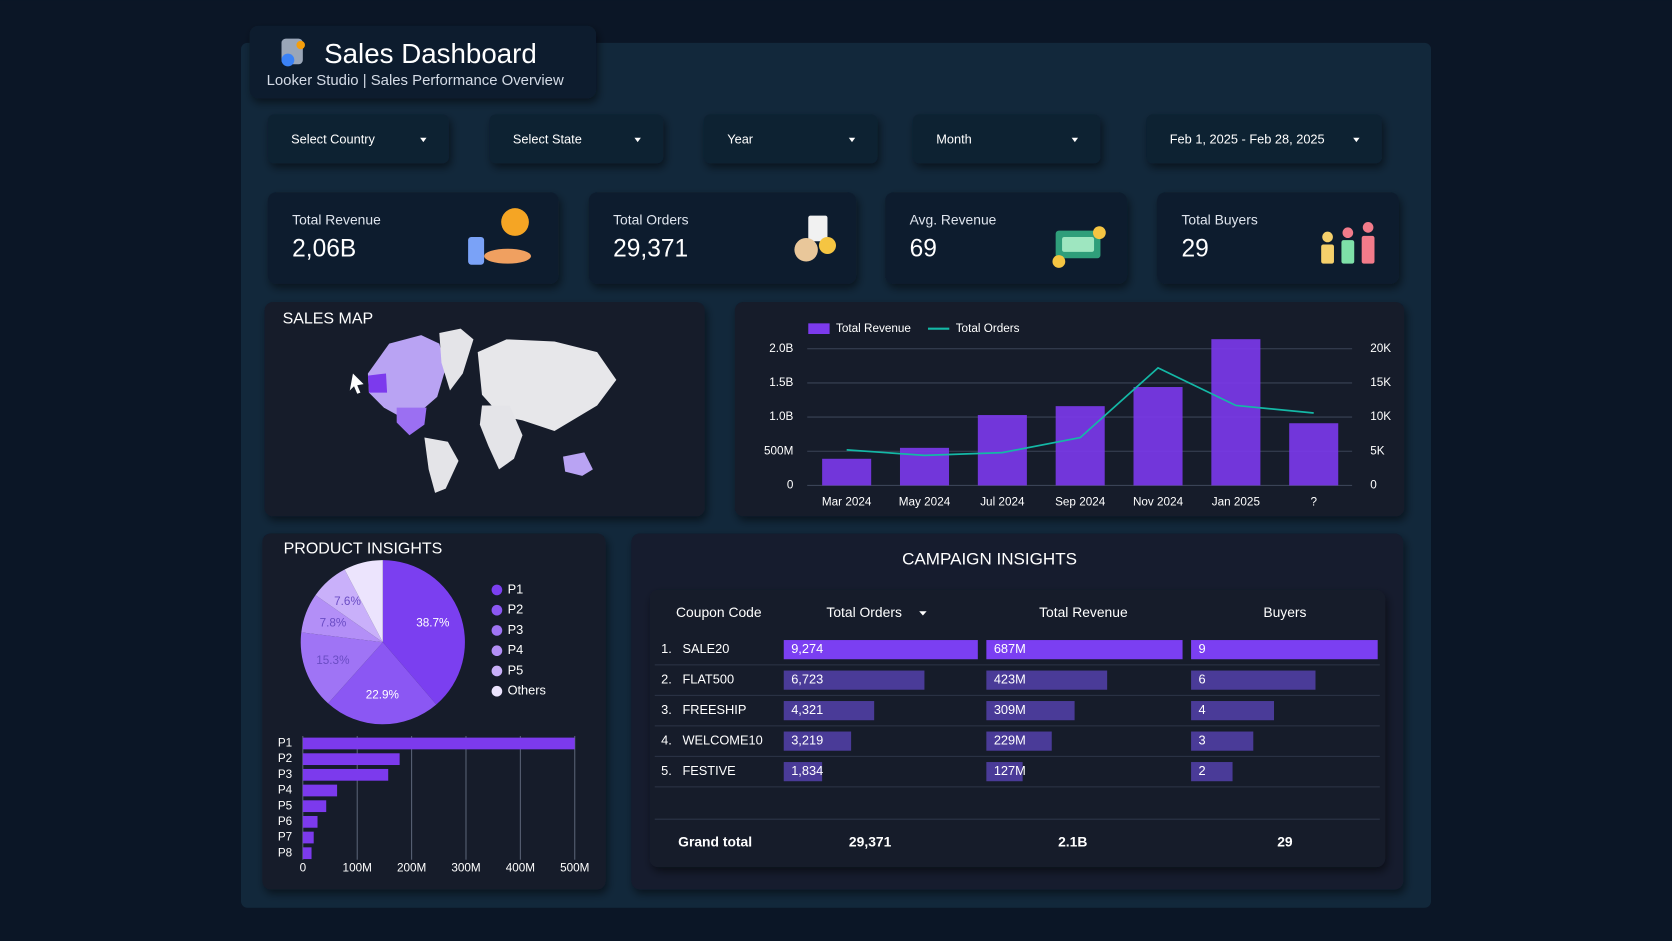 The height and width of the screenshot is (941, 1672). Describe the element at coordinates (714, 709) in the screenshot. I see `coupon-code: FREESHIP` at that location.